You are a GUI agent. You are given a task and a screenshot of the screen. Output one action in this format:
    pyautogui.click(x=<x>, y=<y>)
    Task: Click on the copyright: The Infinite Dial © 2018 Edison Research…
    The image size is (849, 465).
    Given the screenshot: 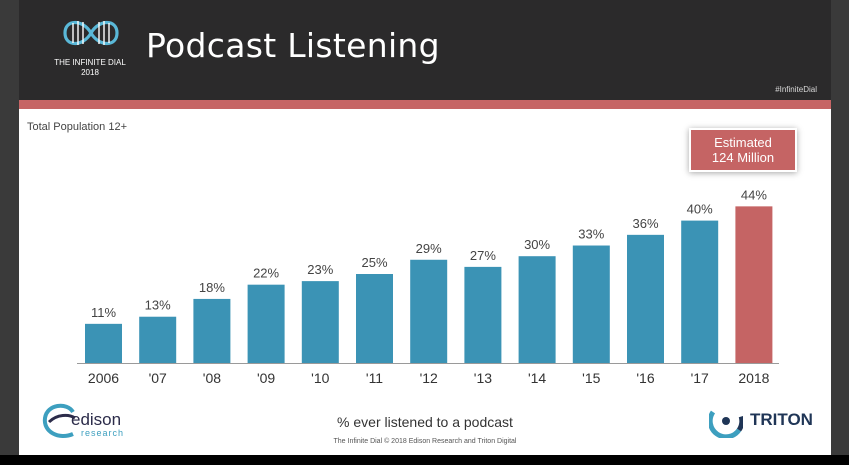 What is the action you would take?
    pyautogui.click(x=425, y=441)
    